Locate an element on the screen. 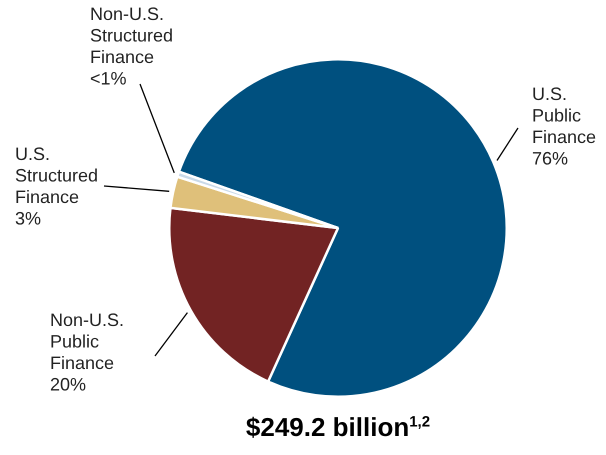  slice-label: U.S. Public Finance is located at coordinates (564, 115).